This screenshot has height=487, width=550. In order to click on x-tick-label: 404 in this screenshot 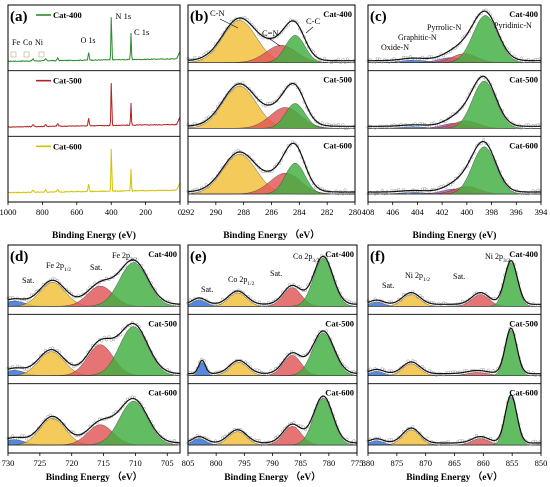, I will do `click(418, 212)`.